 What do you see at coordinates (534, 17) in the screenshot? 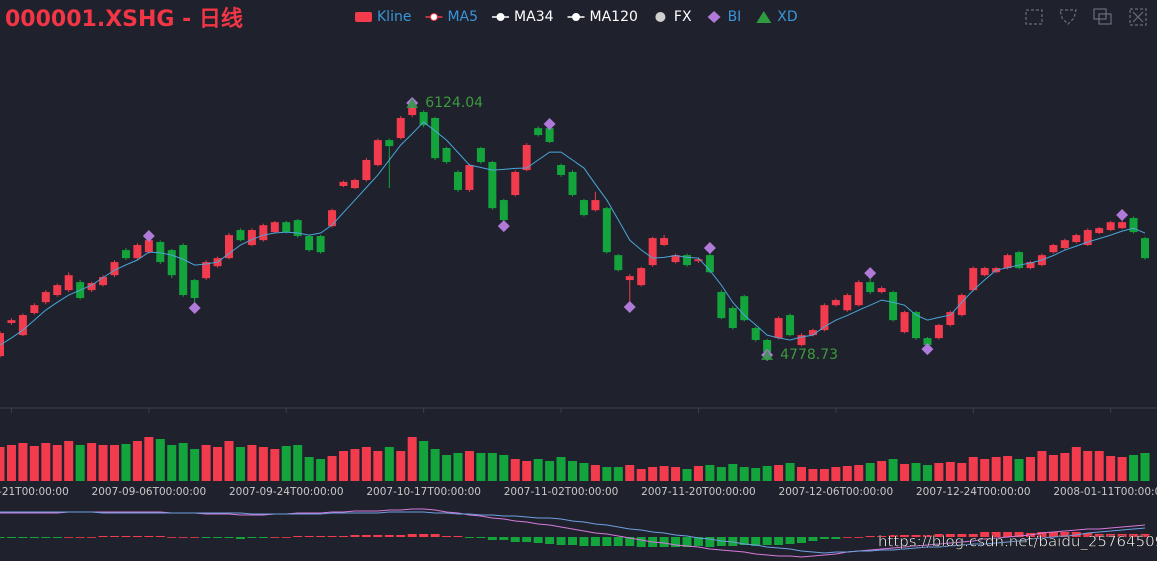
I see `legend-label: MA34` at bounding box center [534, 17].